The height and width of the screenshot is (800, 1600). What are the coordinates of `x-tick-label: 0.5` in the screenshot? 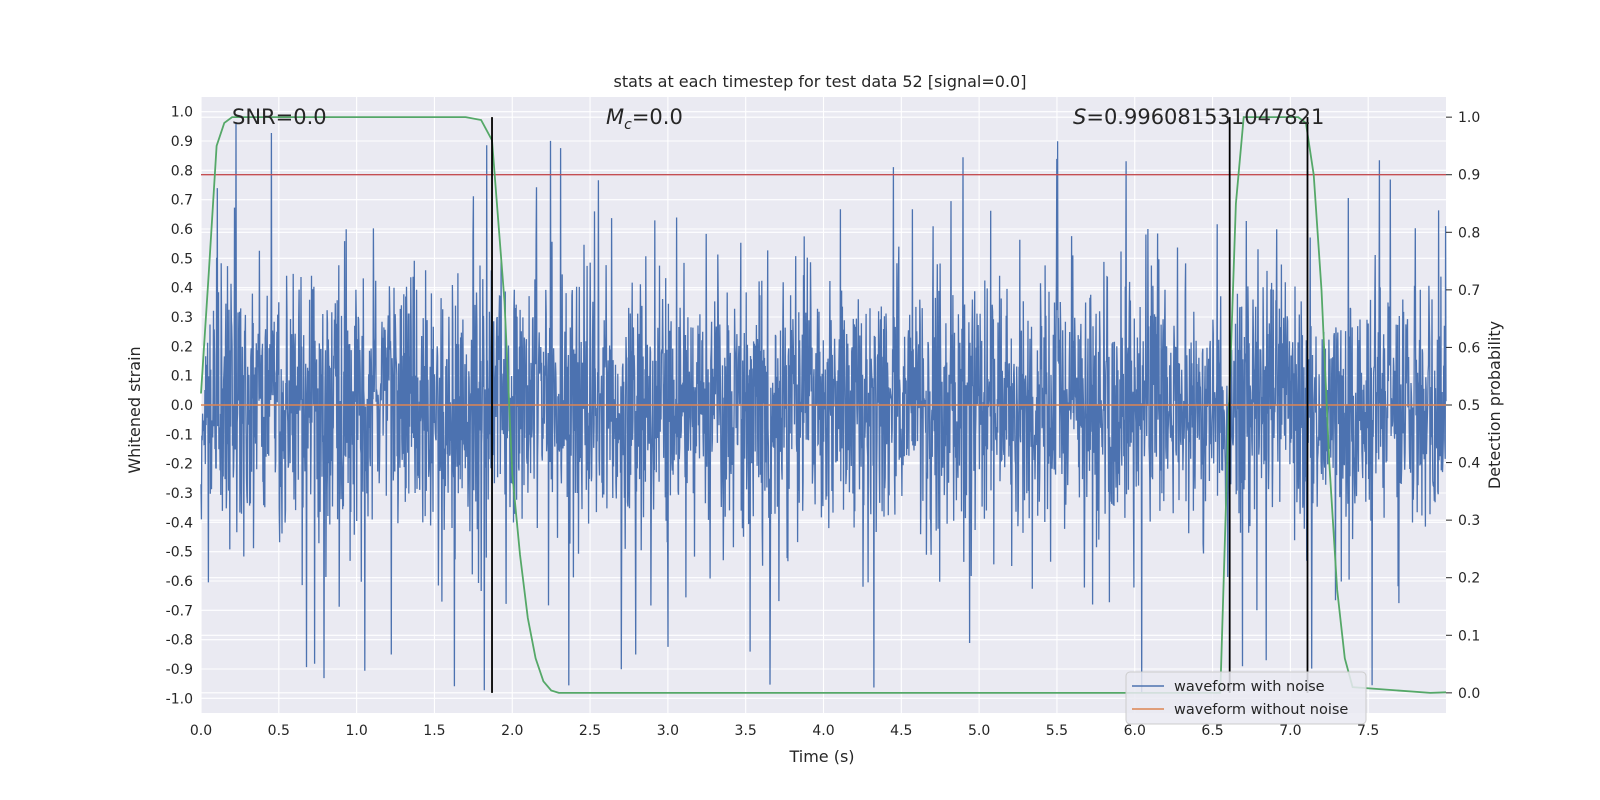 It's located at (279, 731).